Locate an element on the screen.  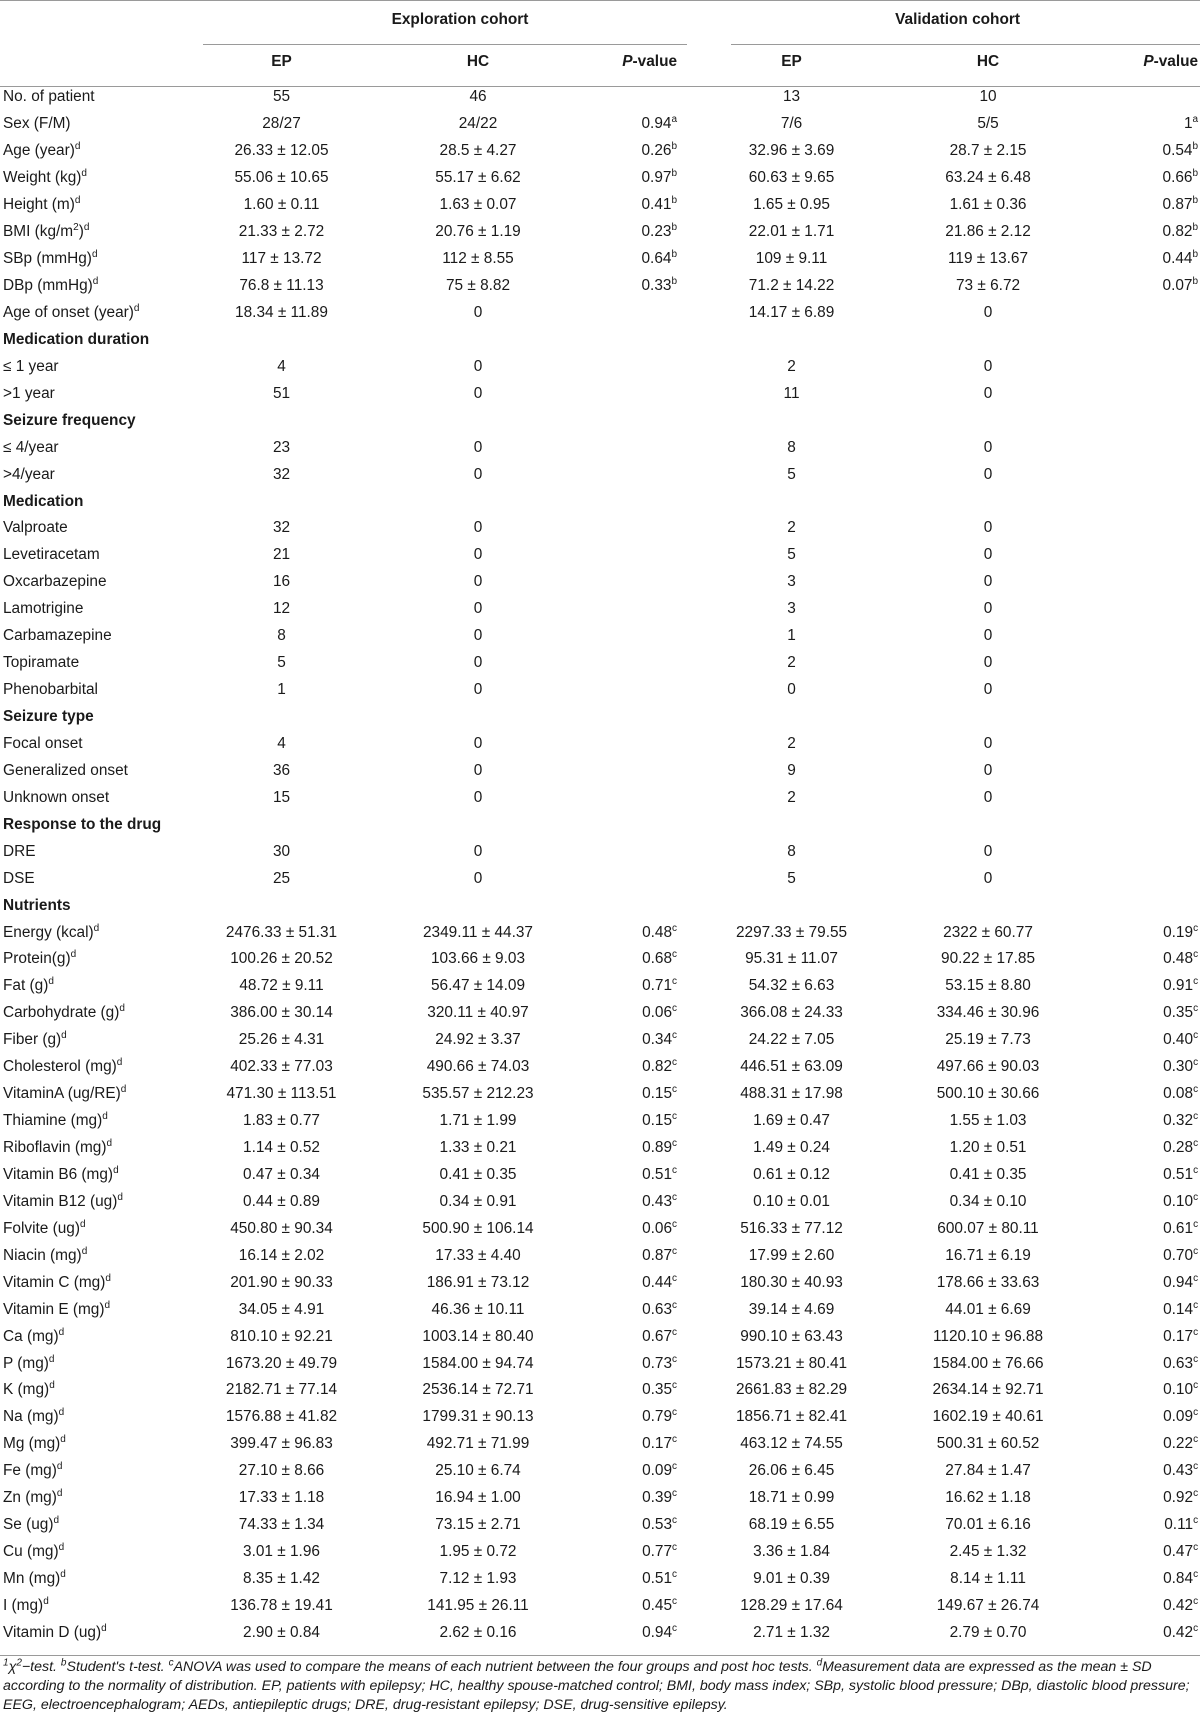
p-value: 0.61c is located at coordinates (1181, 1227).